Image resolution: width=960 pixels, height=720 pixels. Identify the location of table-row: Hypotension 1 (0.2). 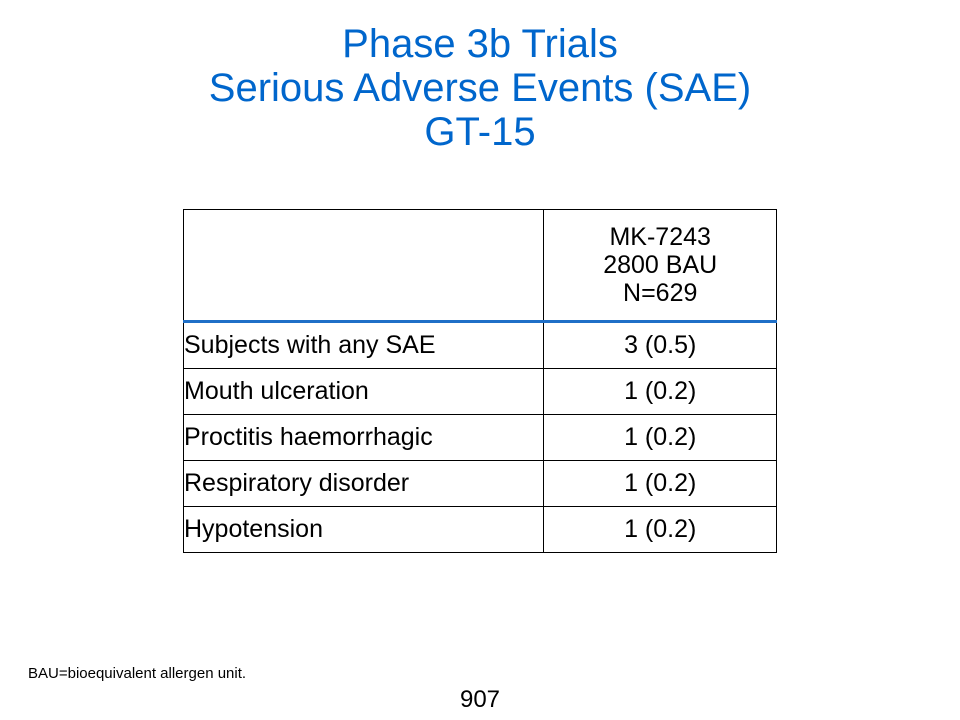
(479, 529).